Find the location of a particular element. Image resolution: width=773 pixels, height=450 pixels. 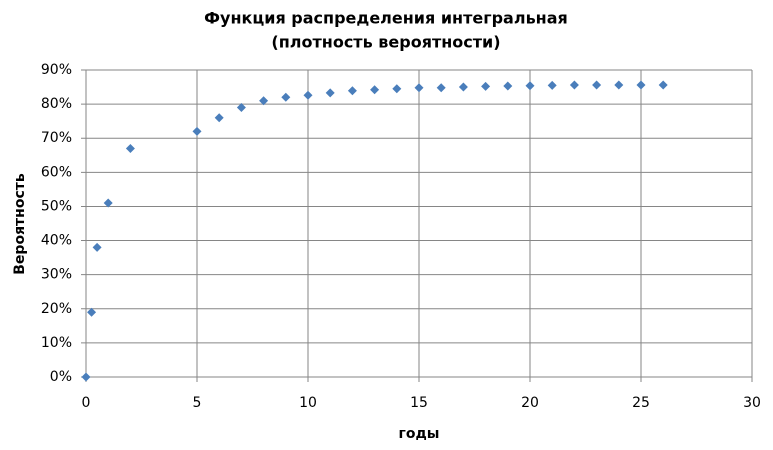

x-tick-label: 20 is located at coordinates (530, 403).